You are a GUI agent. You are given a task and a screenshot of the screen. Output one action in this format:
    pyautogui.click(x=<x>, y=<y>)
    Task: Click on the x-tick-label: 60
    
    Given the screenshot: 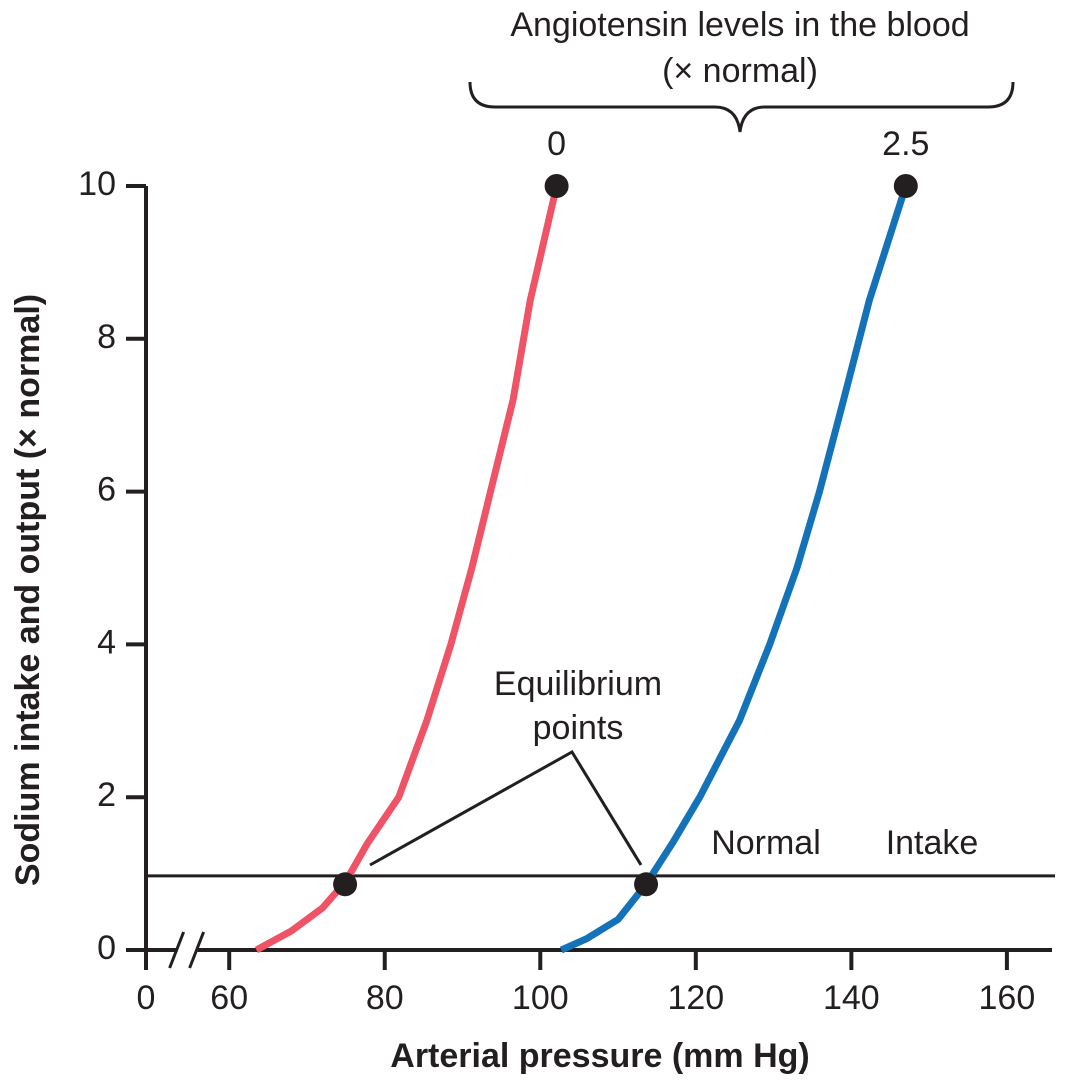 What is the action you would take?
    pyautogui.click(x=229, y=998)
    